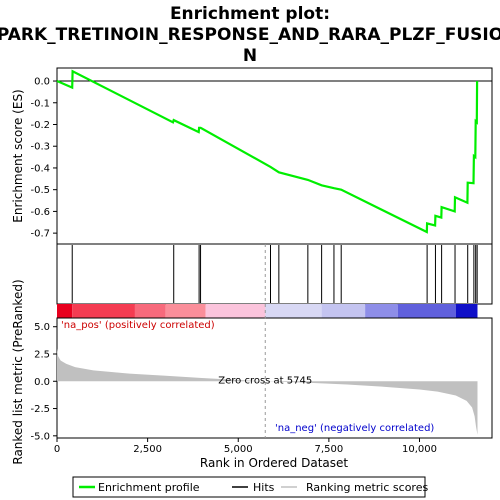 The image size is (500, 500). What do you see at coordinates (264, 487) in the screenshot?
I see `legend-label-hits: Hits` at bounding box center [264, 487].